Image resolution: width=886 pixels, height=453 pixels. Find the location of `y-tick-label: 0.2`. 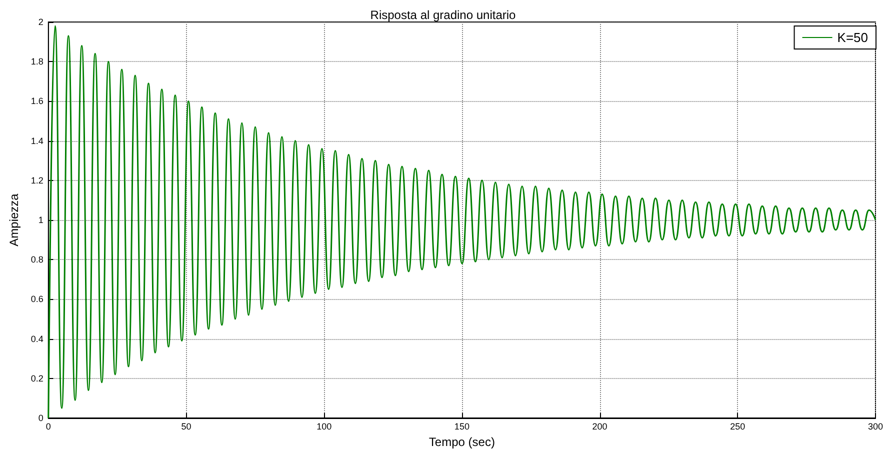

y-tick-label: 0.2 is located at coordinates (37, 378).